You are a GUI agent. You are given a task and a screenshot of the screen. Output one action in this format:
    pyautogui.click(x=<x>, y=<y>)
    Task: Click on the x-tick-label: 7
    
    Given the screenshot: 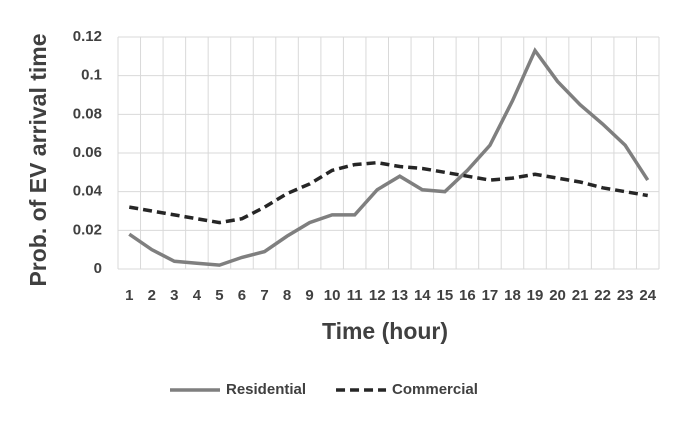 What is the action you would take?
    pyautogui.click(x=264, y=295)
    